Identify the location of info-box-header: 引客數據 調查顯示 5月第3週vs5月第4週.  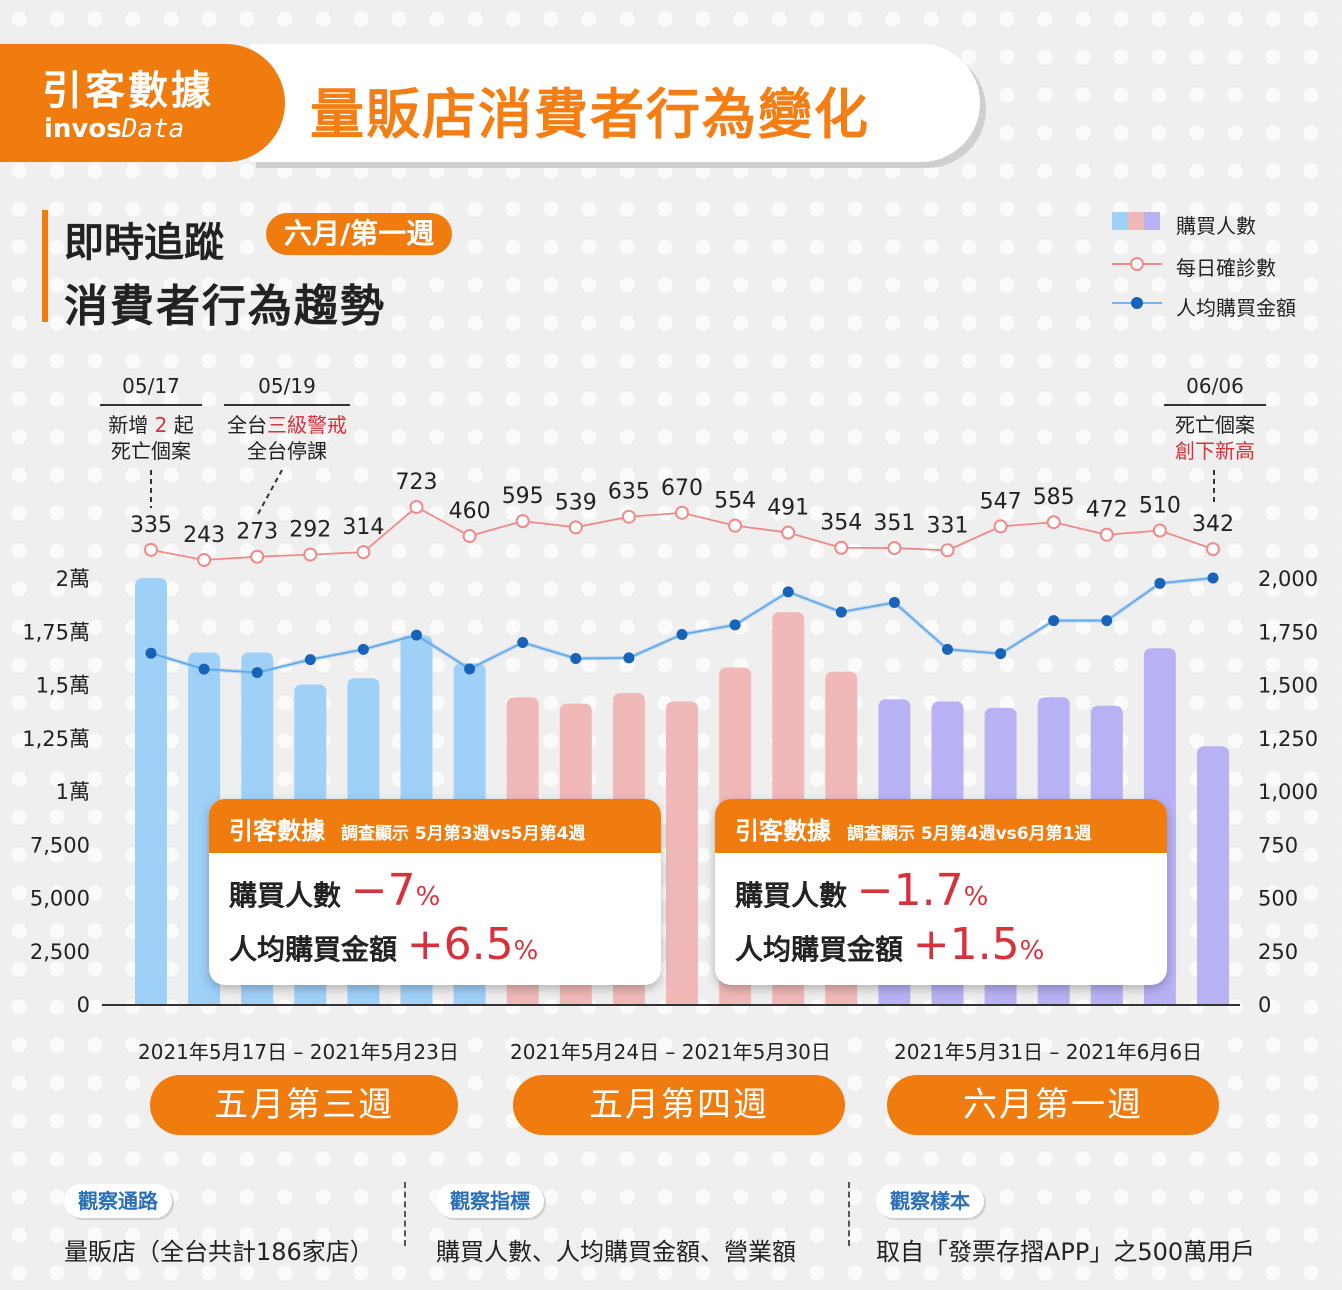
(435, 826).